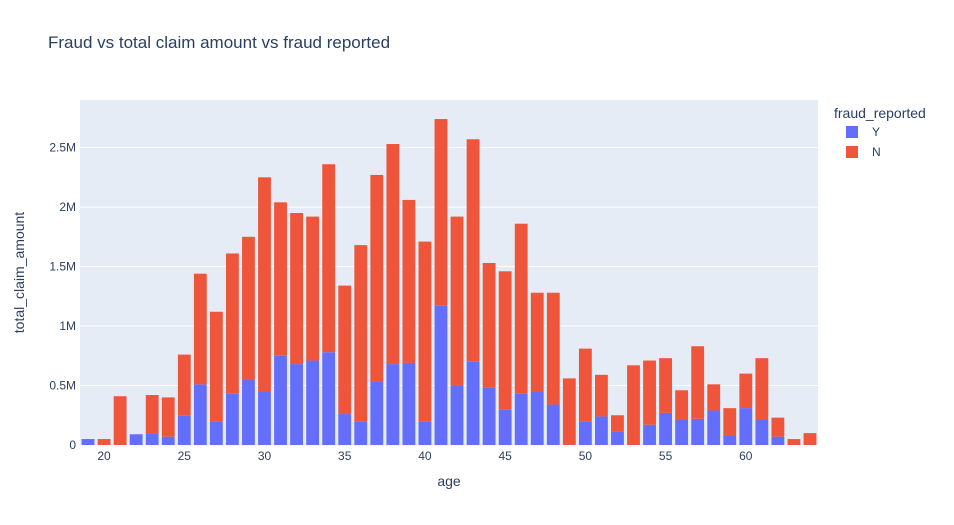 This screenshot has width=954, height=525. Describe the element at coordinates (746, 456) in the screenshot. I see `x-tick-label: 60` at that location.